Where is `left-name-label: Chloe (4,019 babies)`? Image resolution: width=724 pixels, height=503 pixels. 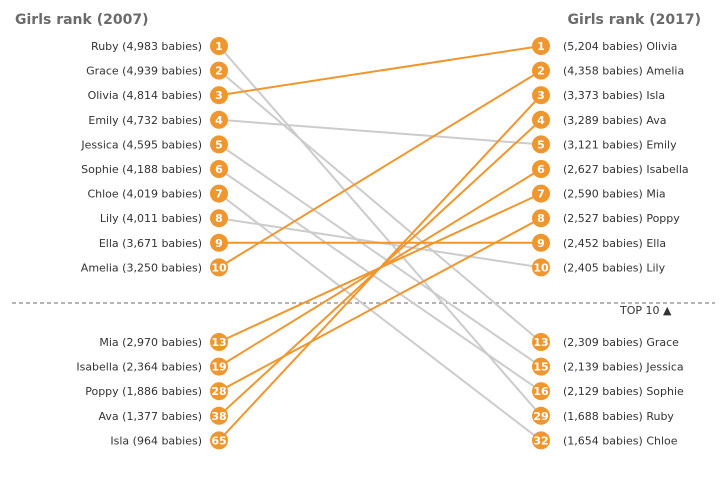 left-name-label: Chloe (4,019 babies) is located at coordinates (144, 194).